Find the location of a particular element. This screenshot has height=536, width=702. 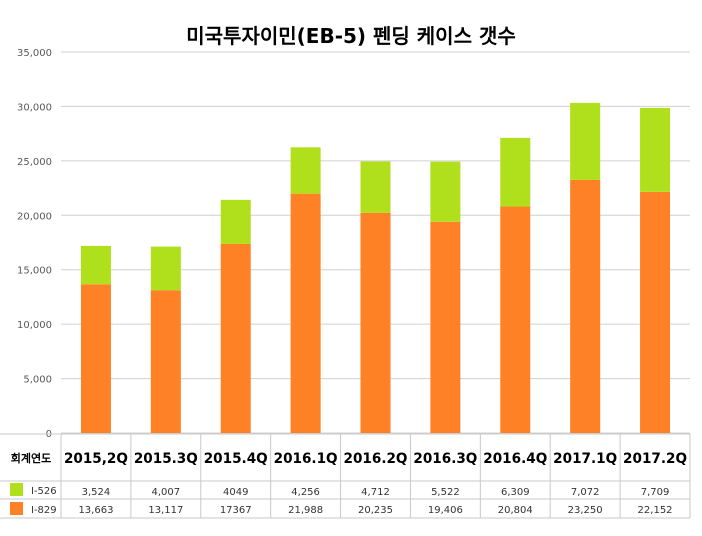

data-label-i526: 3,524 is located at coordinates (96, 492).